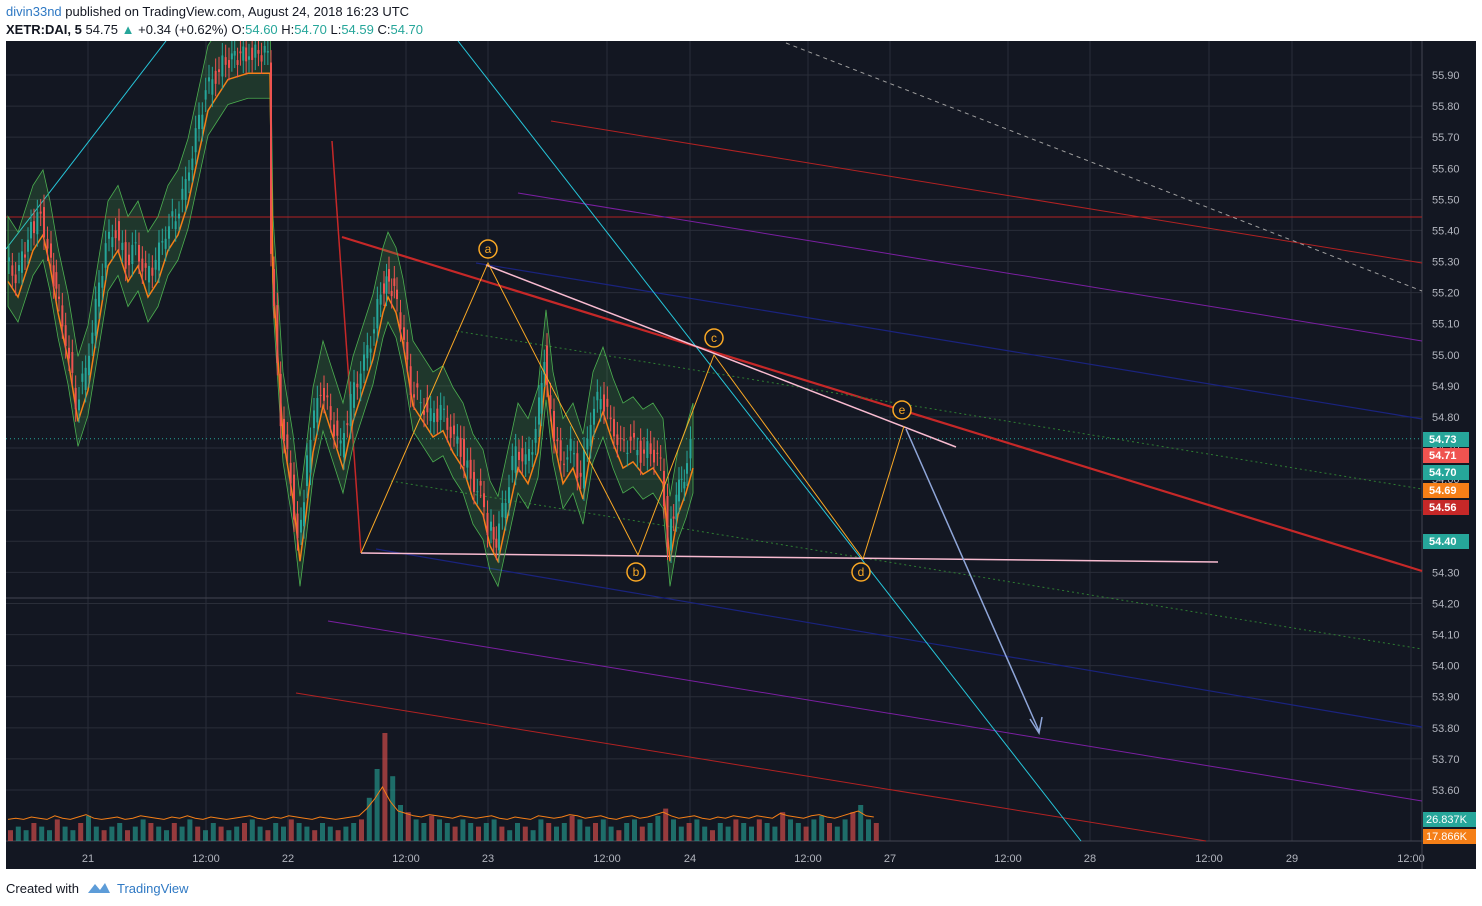 This screenshot has height=906, width=1482. What do you see at coordinates (346, 347) in the screenshot?
I see `drop-line` at bounding box center [346, 347].